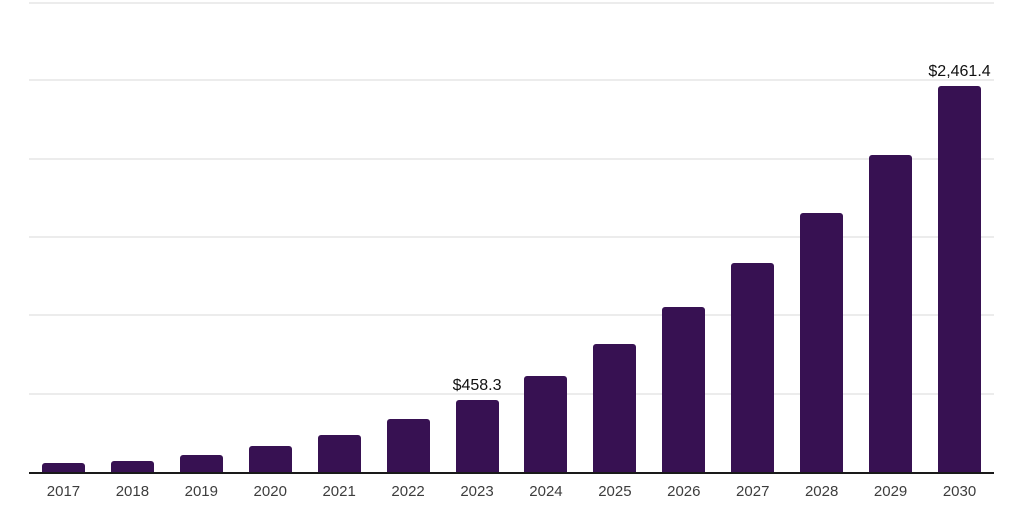 The image size is (1024, 512). What do you see at coordinates (511, 473) in the screenshot?
I see `x-axis-line` at bounding box center [511, 473].